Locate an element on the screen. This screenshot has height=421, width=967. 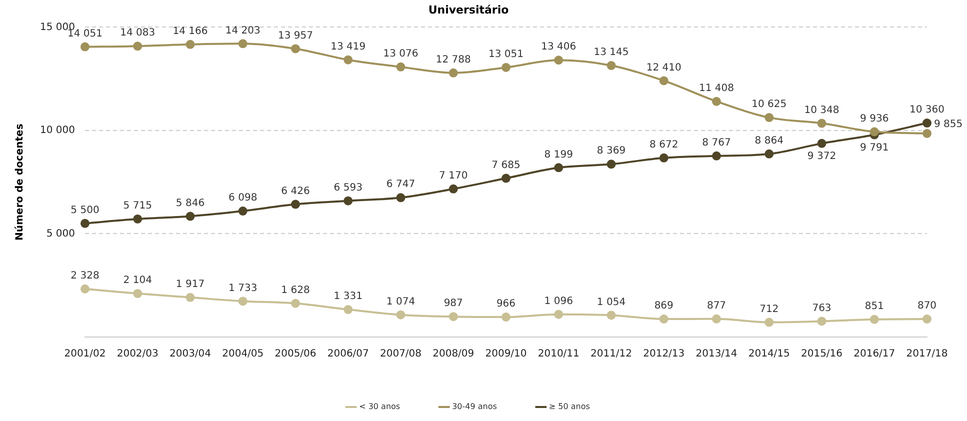
data-label: 8 767 is located at coordinates (716, 143).